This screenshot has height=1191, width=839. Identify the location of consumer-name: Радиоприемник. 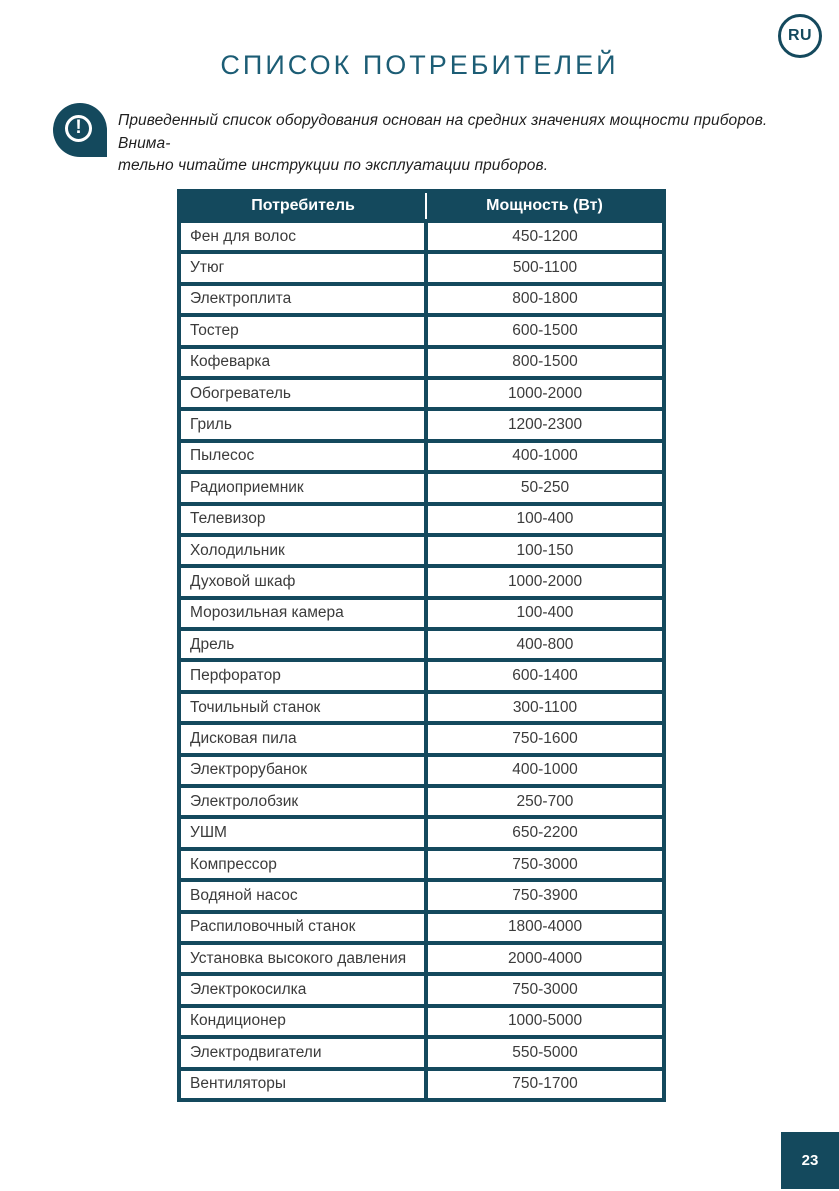
(302, 488).